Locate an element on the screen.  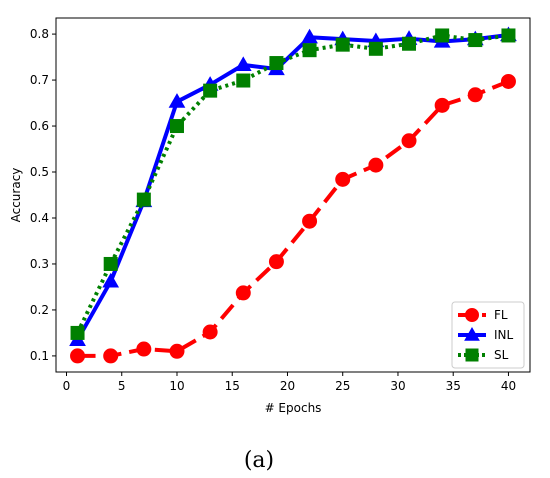
x-axis-label: # Epochs is located at coordinates (293, 408).